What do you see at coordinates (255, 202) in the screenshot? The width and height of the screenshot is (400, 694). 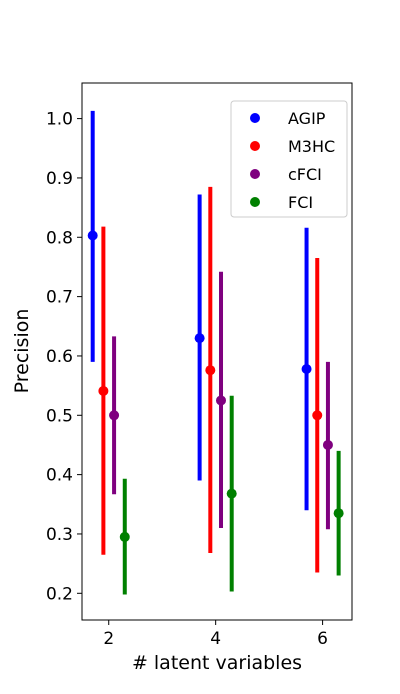 I see `legend-marker-fci` at bounding box center [255, 202].